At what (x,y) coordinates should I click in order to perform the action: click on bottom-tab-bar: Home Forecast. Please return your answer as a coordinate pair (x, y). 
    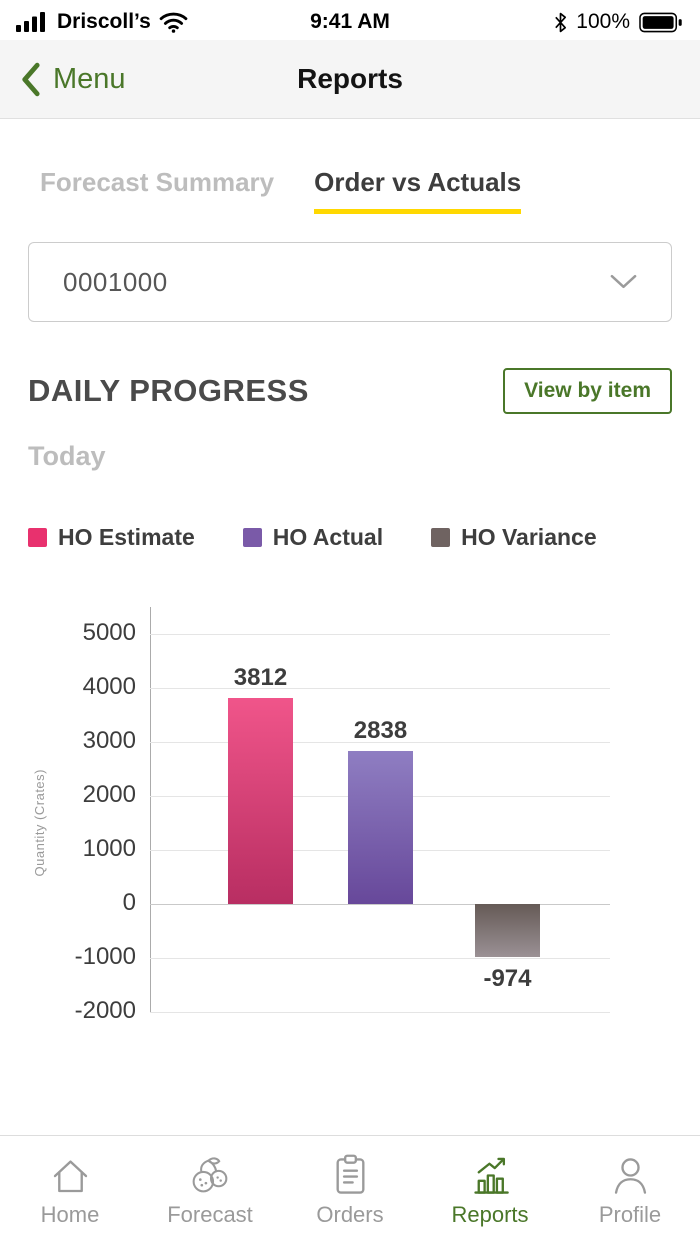
    Looking at the image, I should click on (350, 1189).